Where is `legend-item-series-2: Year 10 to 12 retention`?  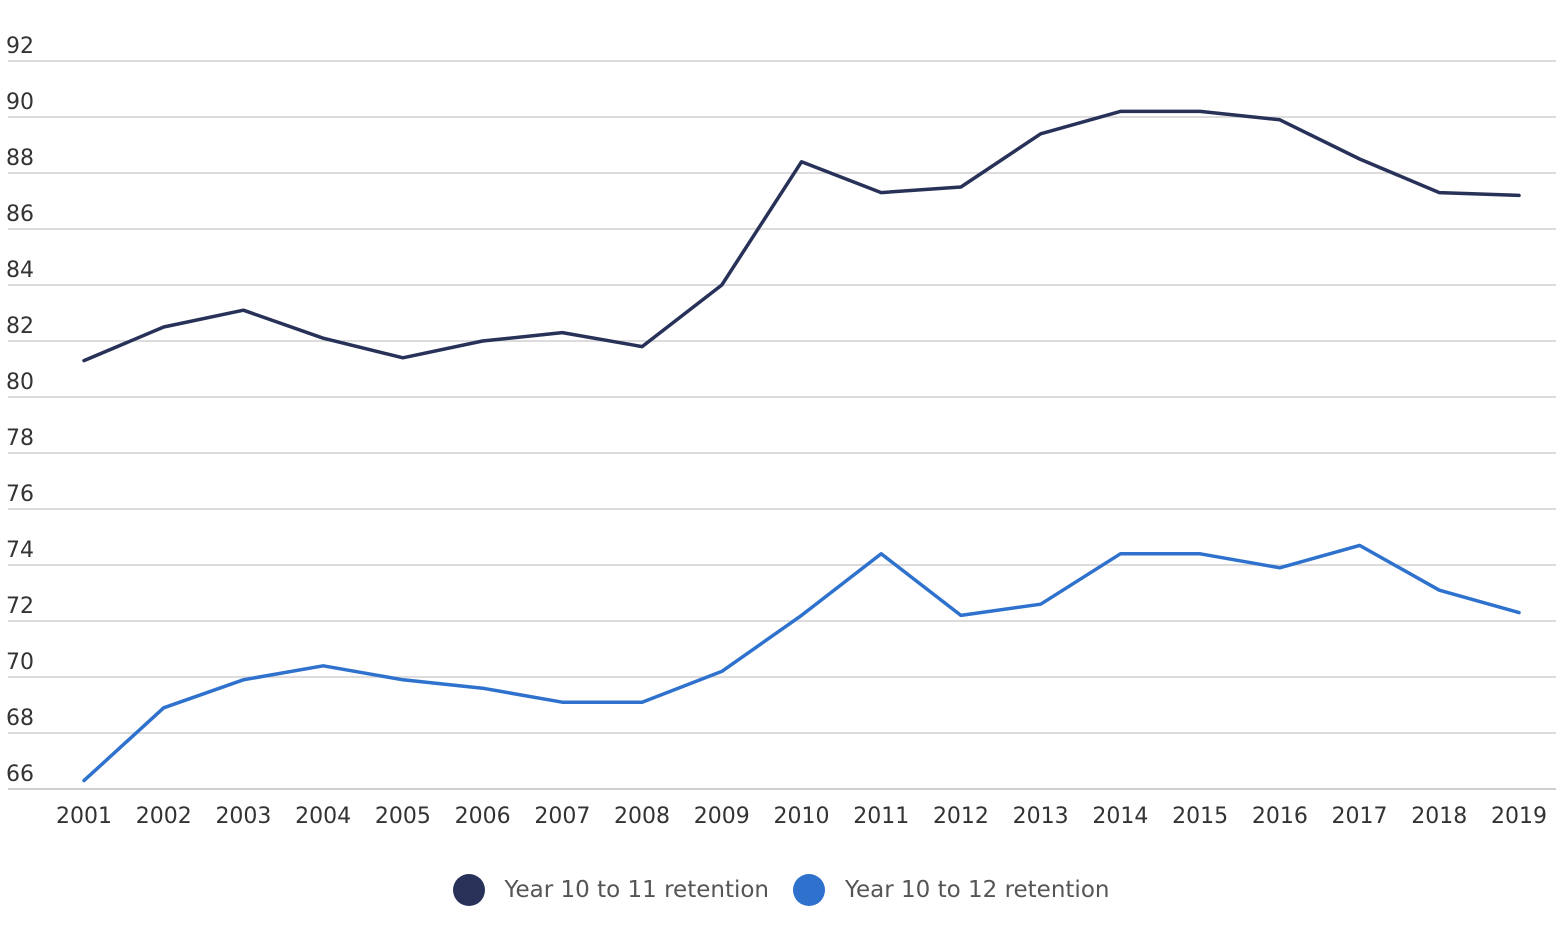
legend-item-series-2: Year 10 to 12 retention is located at coordinates (951, 890).